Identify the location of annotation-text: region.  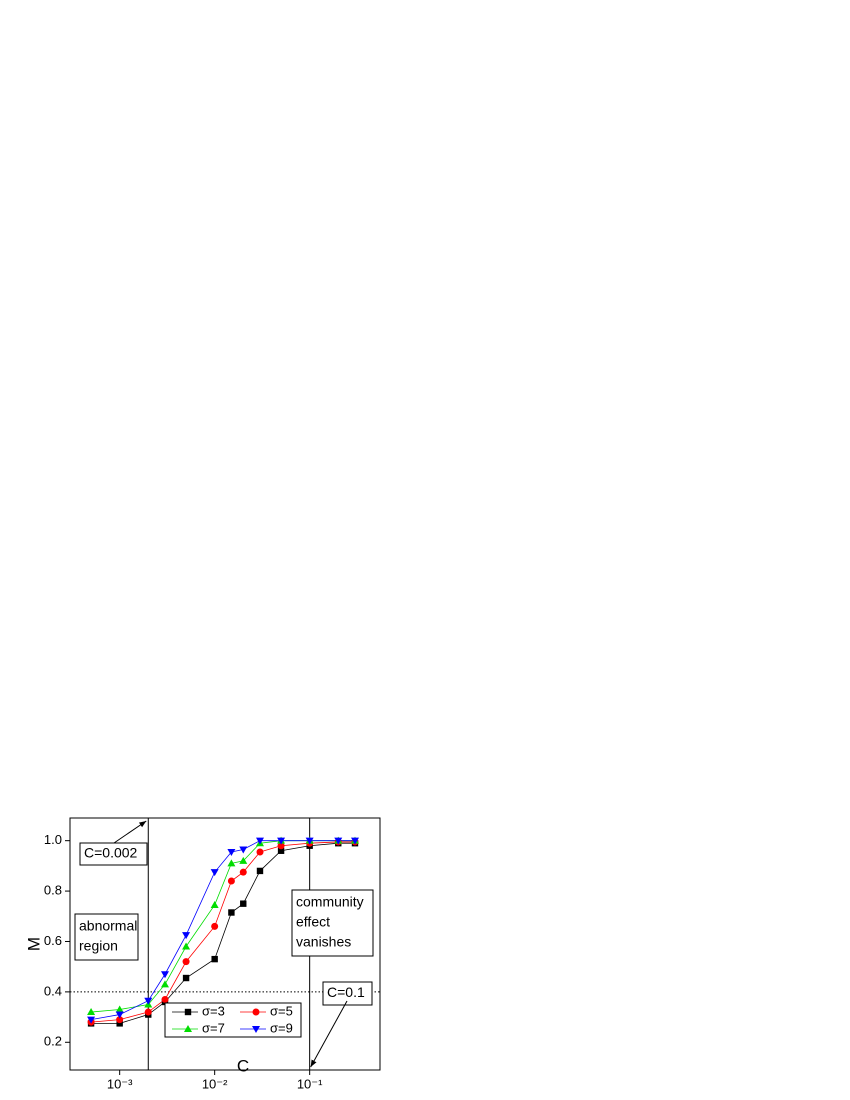
(98, 946).